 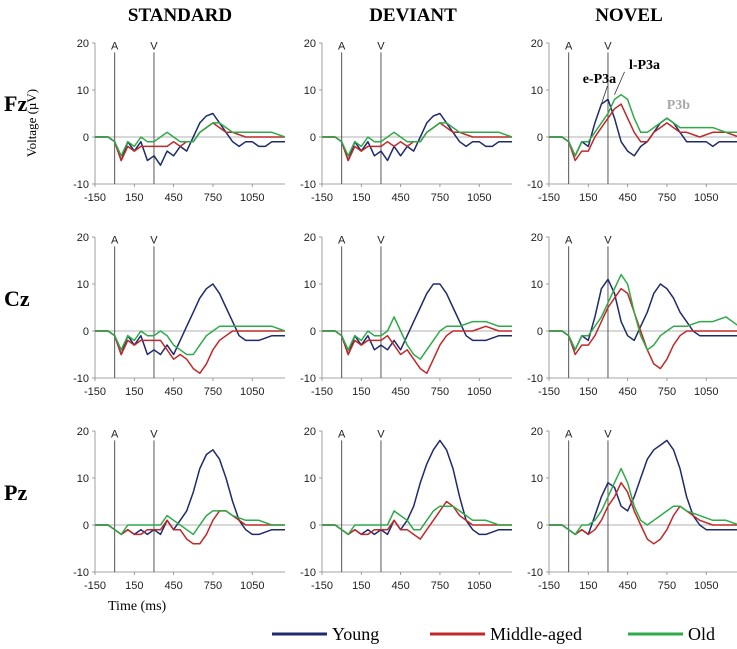 What do you see at coordinates (86, 138) in the screenshot?
I see `fz-standard-y-tick-label: 0` at bounding box center [86, 138].